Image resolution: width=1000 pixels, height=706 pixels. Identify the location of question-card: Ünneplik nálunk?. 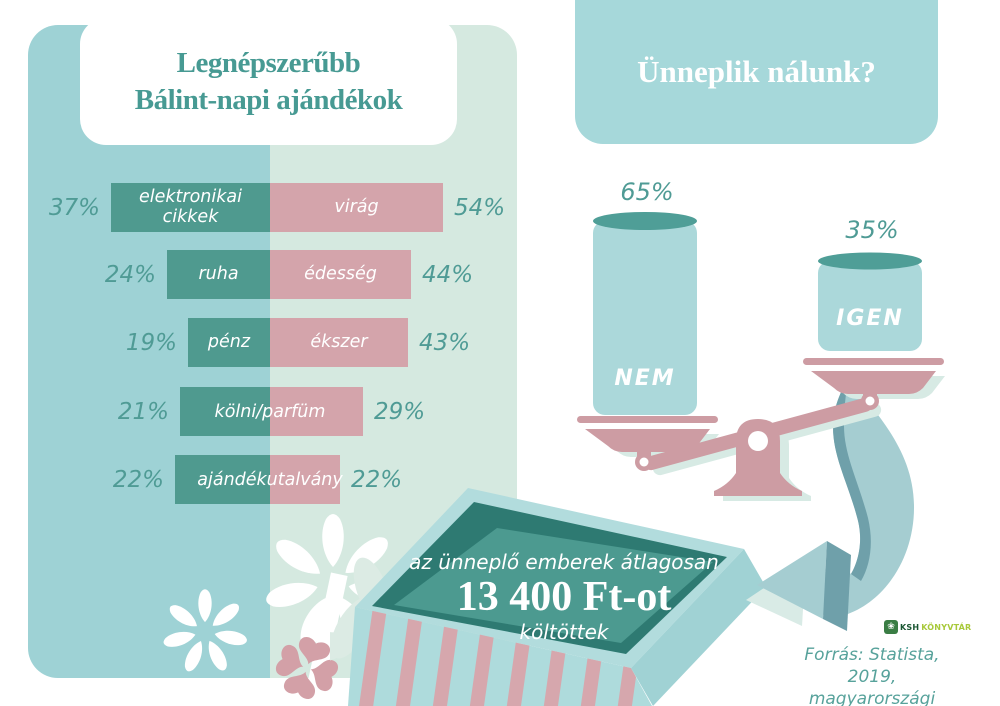
(756, 72).